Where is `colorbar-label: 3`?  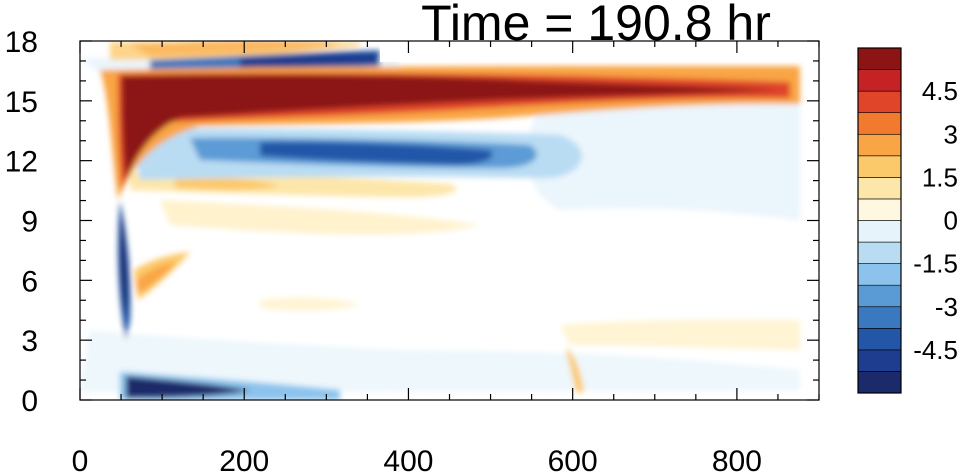 colorbar-label: 3 is located at coordinates (951, 134).